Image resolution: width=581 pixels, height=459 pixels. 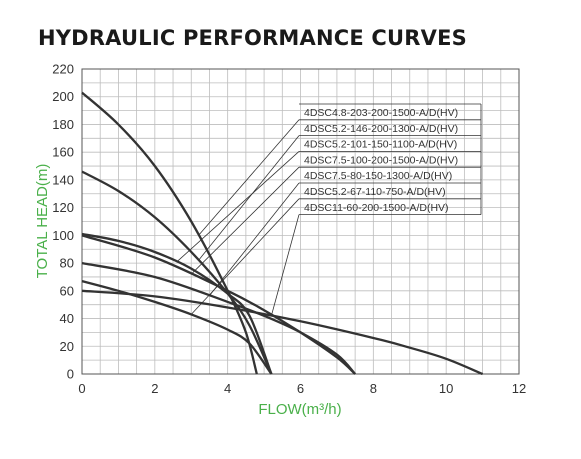 I want to click on y-tick-label: 200, so click(x=63, y=96).